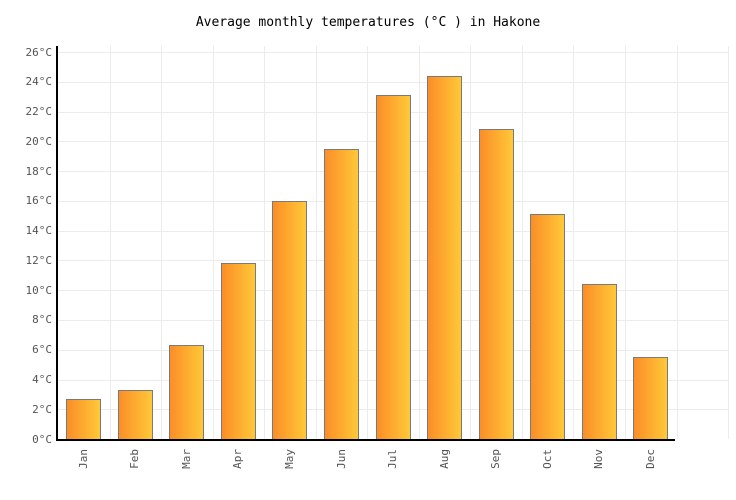  I want to click on x-axis-line, so click(365, 440).